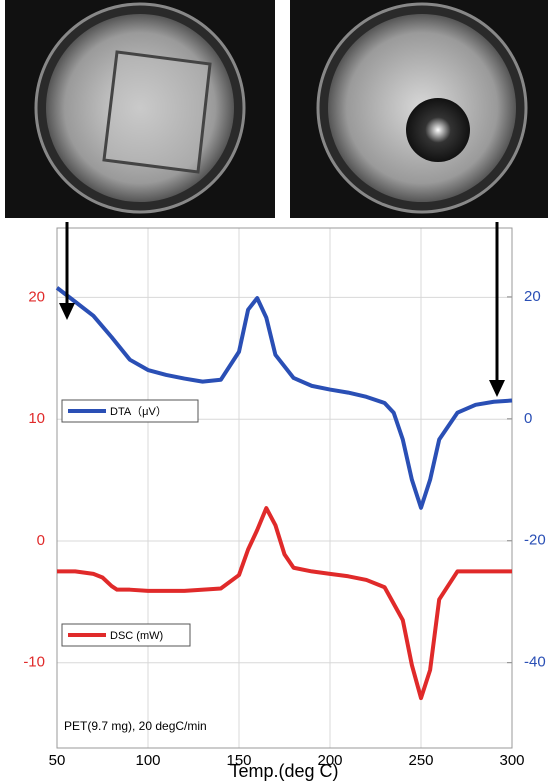  What do you see at coordinates (420, 760) in the screenshot?
I see `x-tick-label: 250` at bounding box center [420, 760].